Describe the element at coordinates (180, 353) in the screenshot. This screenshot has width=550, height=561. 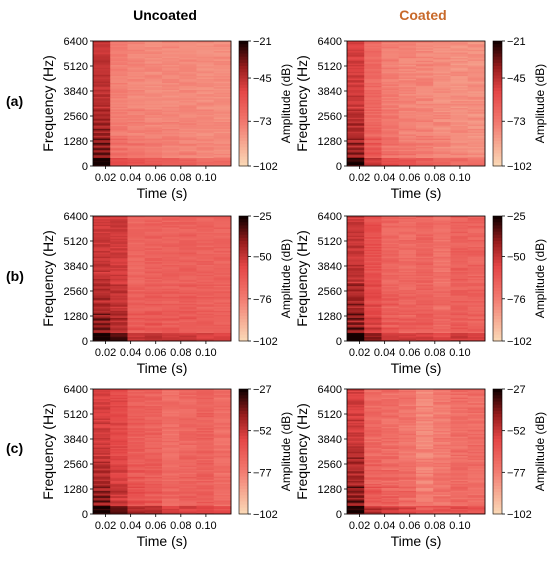
I see `x-tick-label: 0.08` at that location.